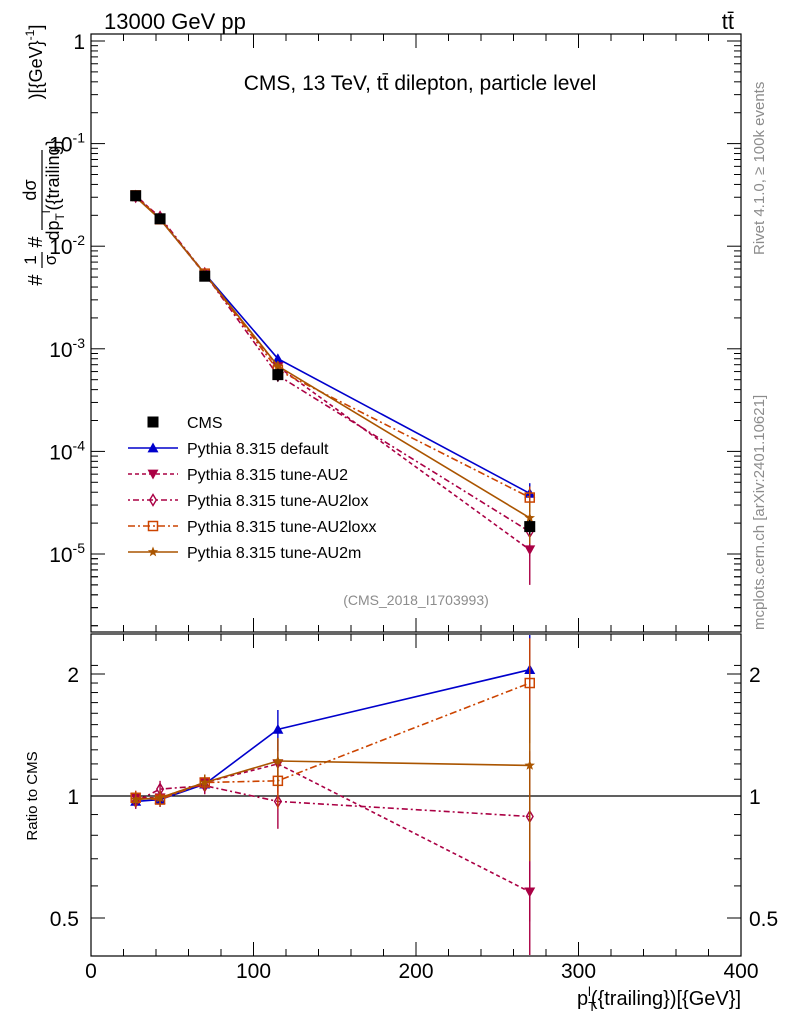  I want to click on mcplots-label: mcplots.cern.ch [arXiv:2401.10621], so click(759, 512).